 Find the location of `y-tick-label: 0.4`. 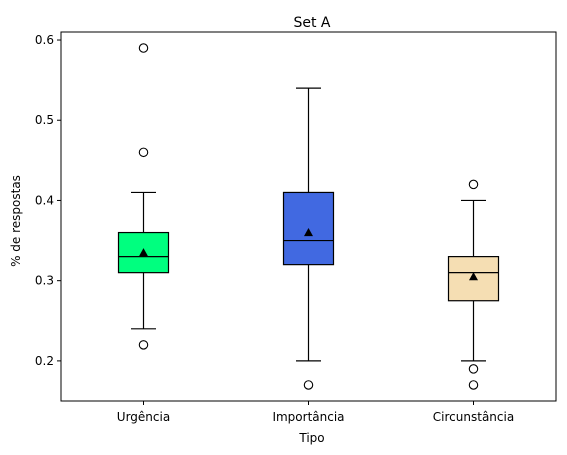

y-tick-label: 0.4 is located at coordinates (44, 200).